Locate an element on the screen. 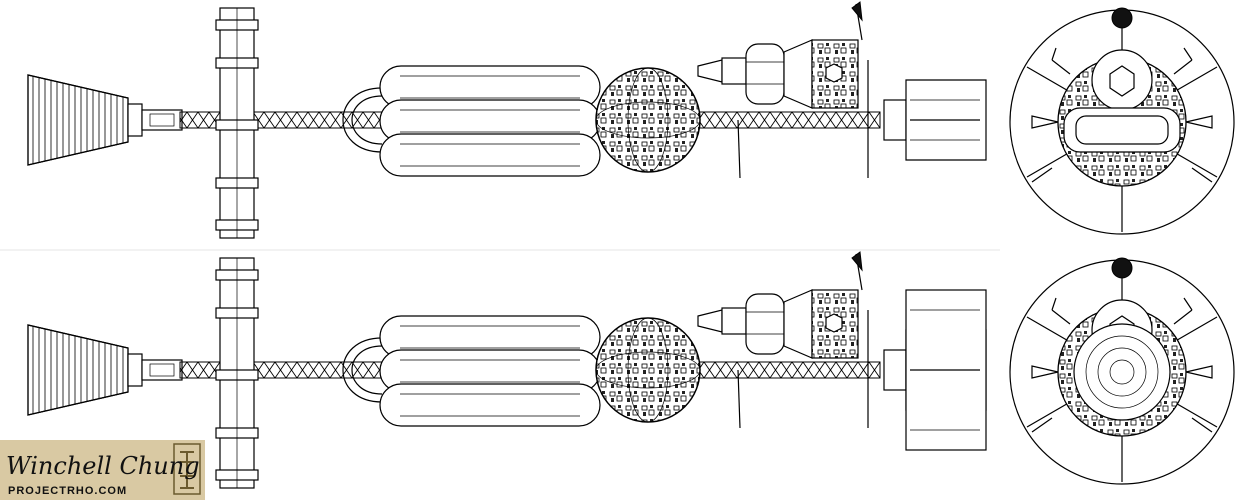  end-view-lower is located at coordinates (1122, 371).